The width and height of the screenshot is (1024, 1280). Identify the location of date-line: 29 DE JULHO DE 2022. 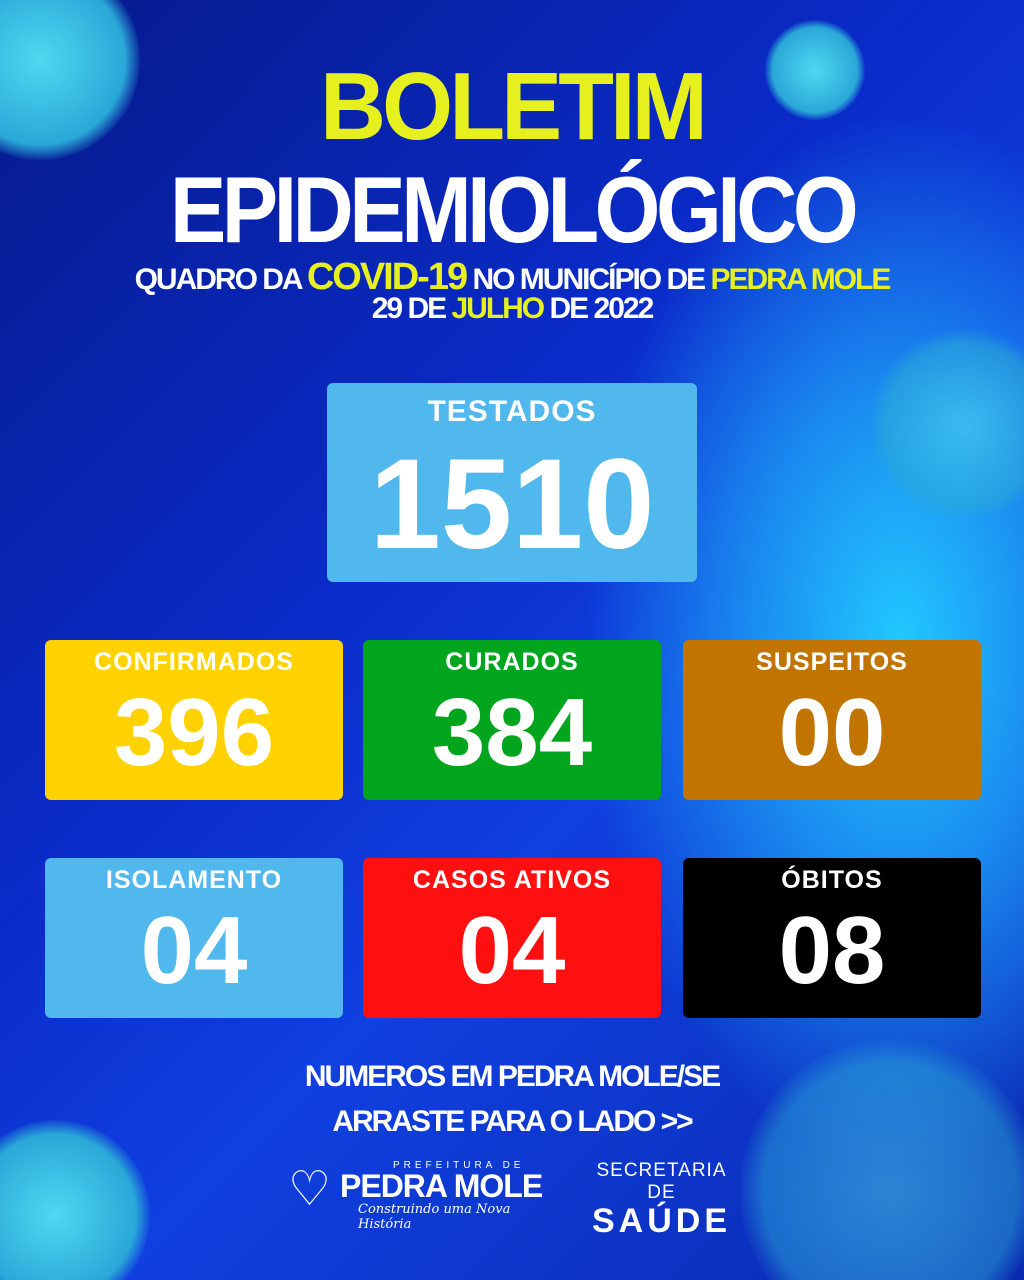
(512, 309).